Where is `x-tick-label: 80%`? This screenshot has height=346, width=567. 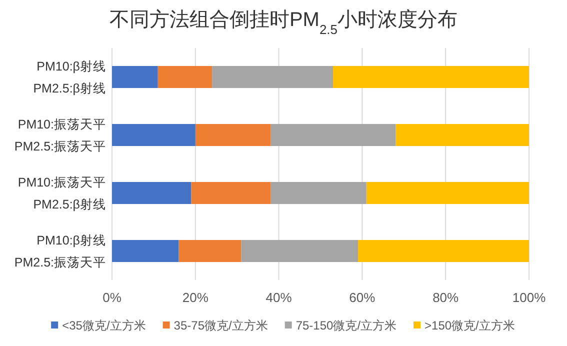
x-tick-label: 80% is located at coordinates (446, 297).